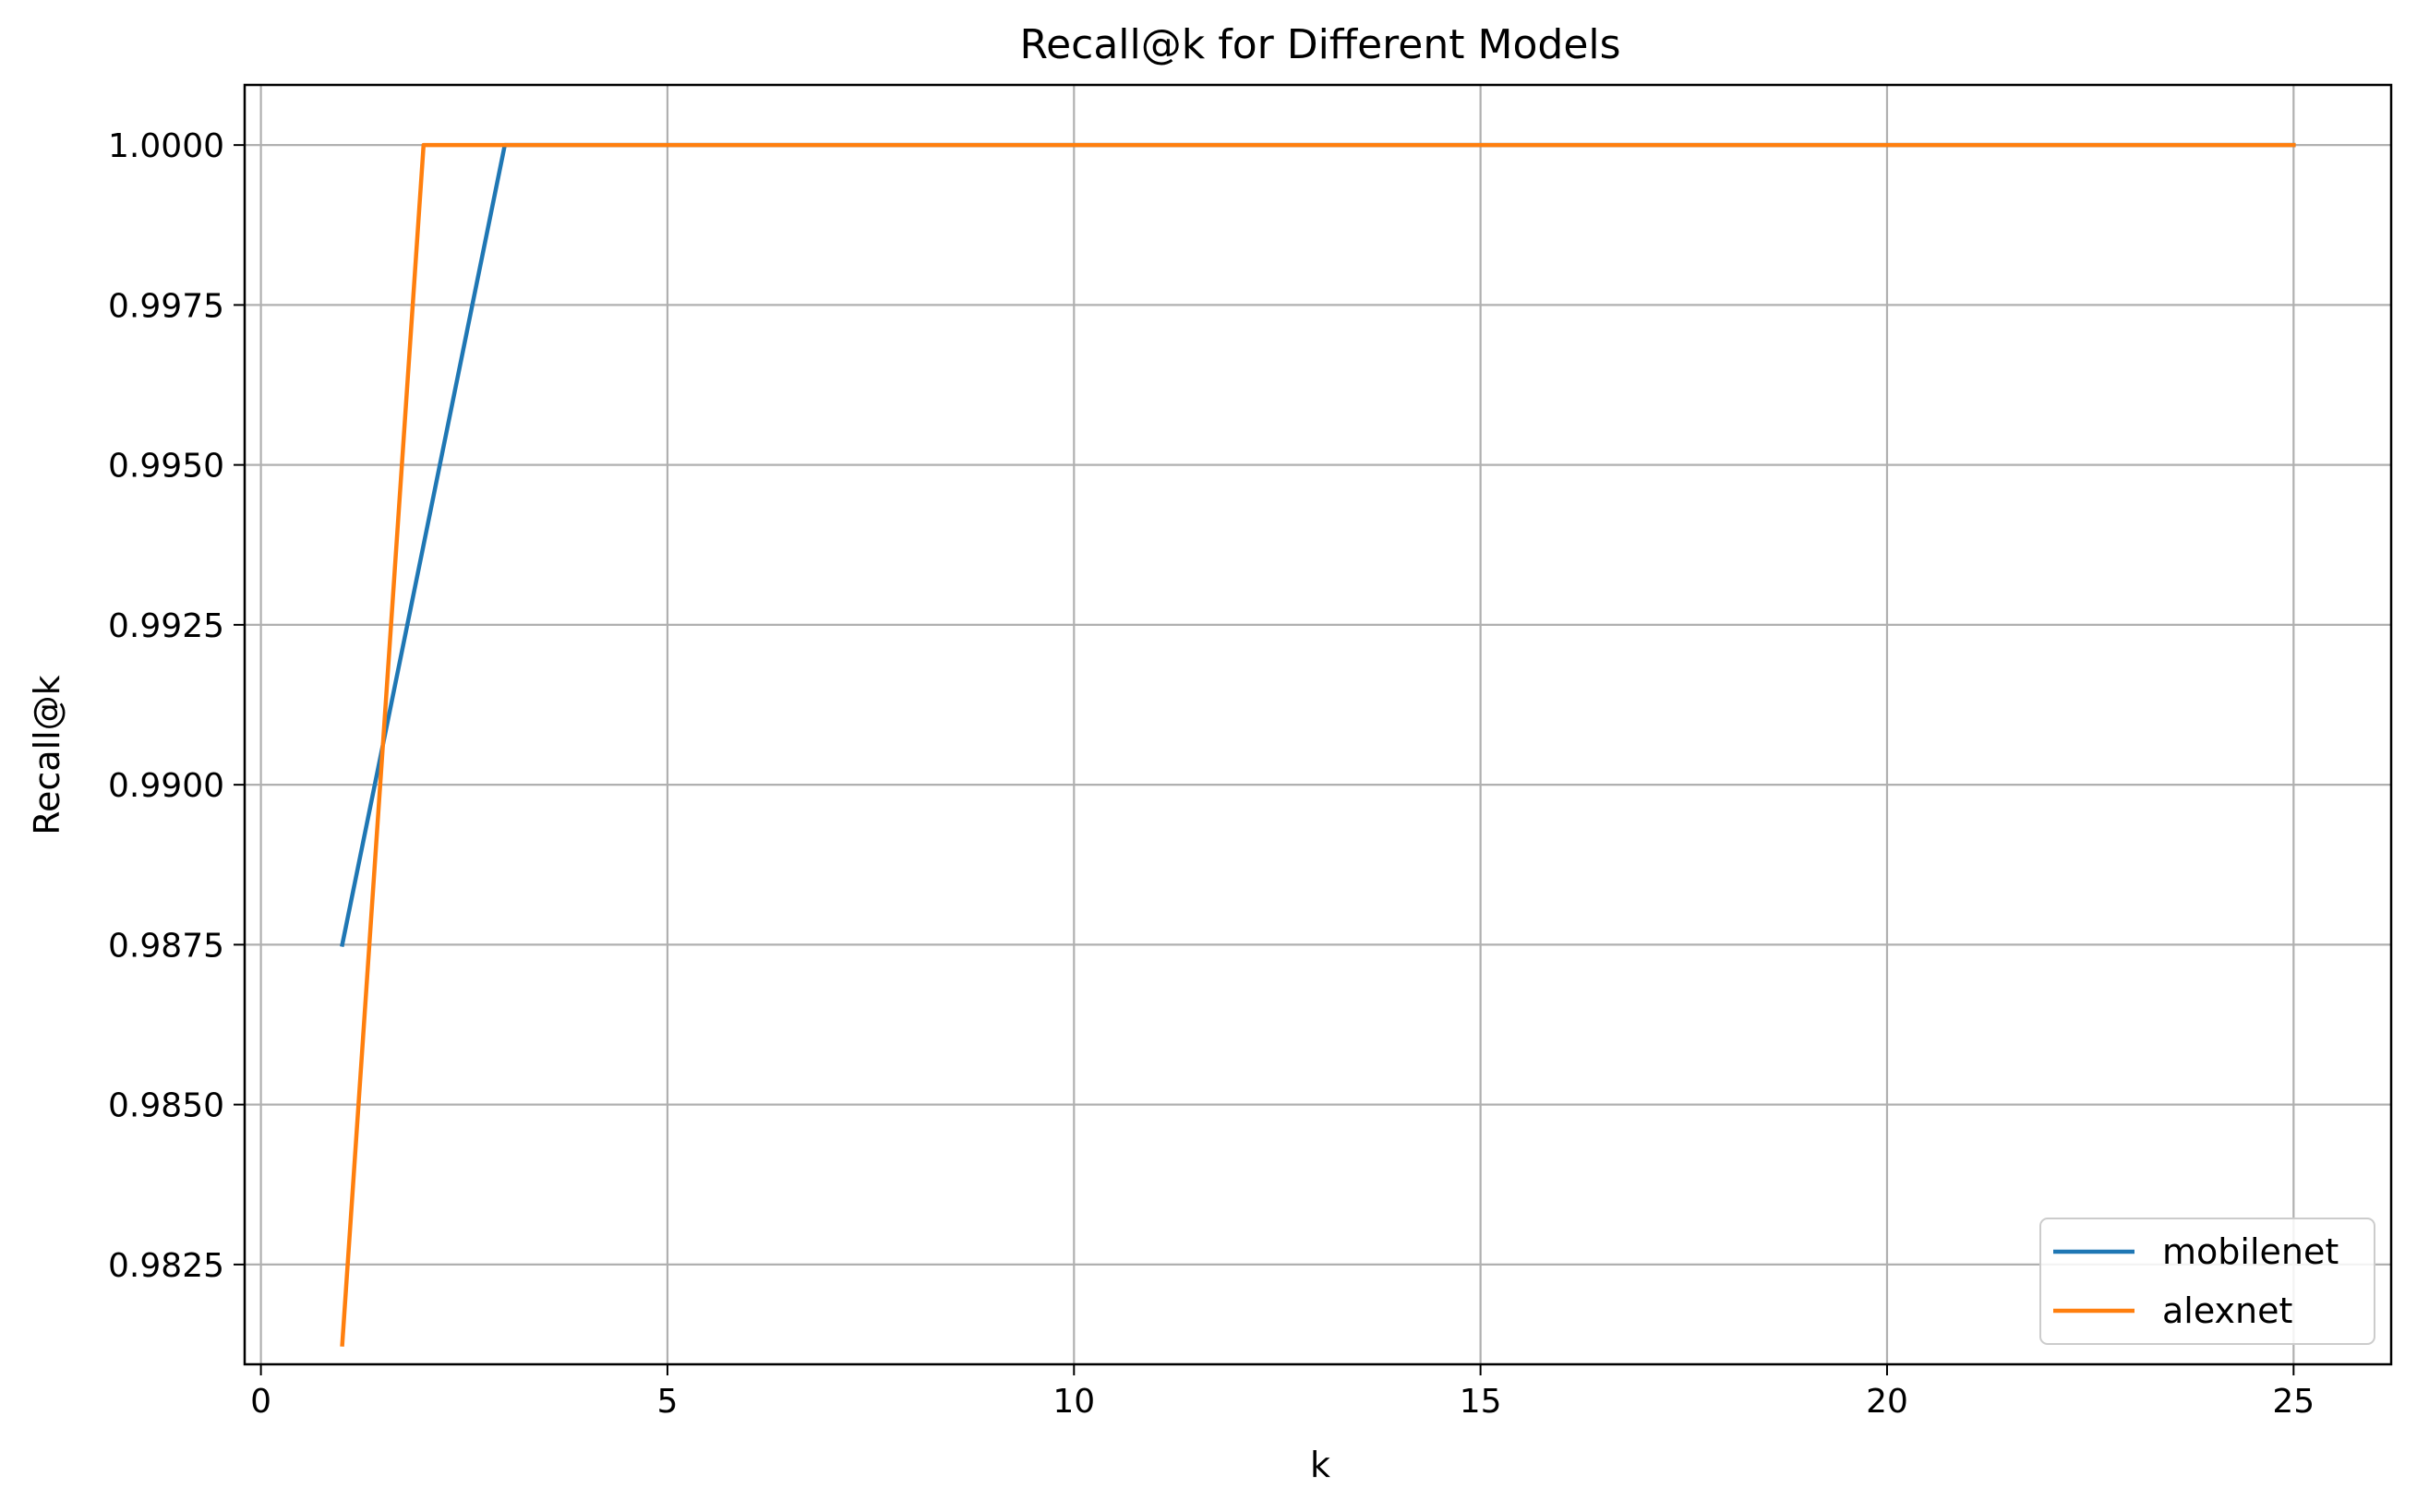  Describe the element at coordinates (166, 1106) in the screenshot. I see `y-tick-label: 0.9850` at that location.